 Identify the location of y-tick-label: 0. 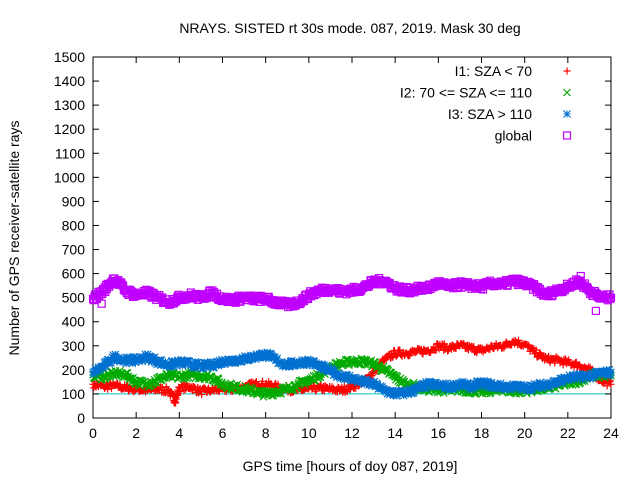
(81, 418).